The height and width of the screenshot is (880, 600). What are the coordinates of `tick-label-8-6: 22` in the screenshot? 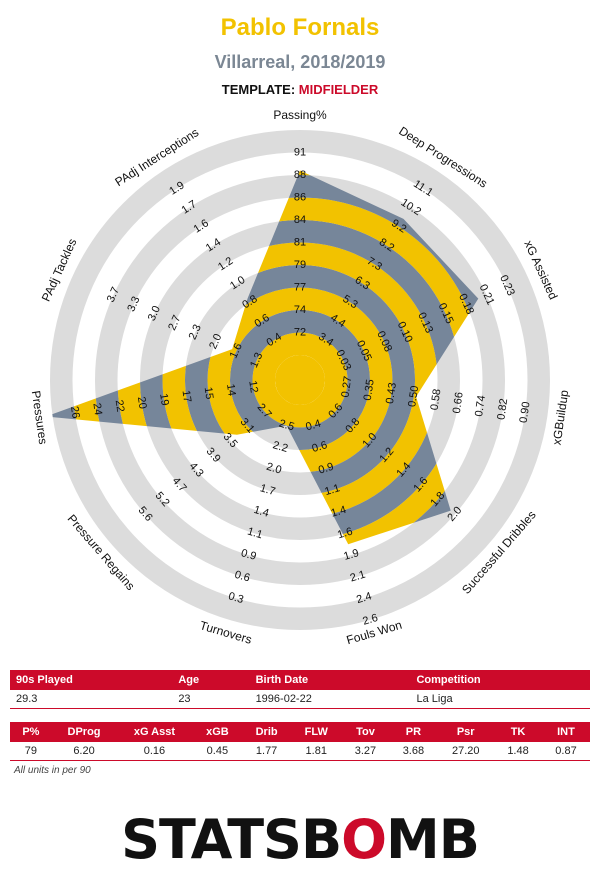 It's located at (120, 406).